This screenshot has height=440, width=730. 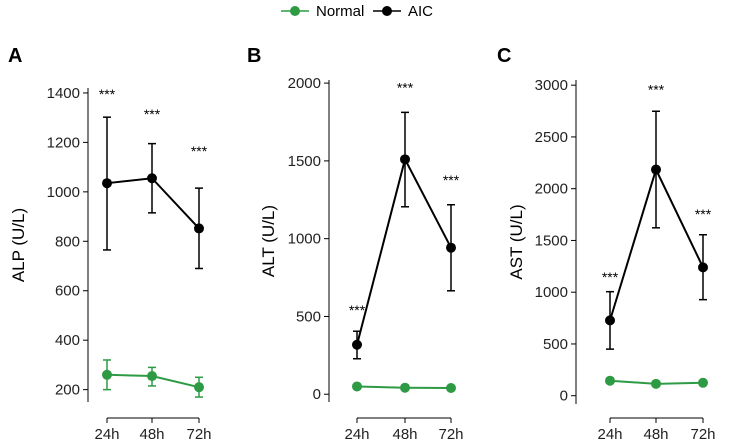 What do you see at coordinates (18, 245) in the screenshot?
I see `y-axis-title: ALP (U/L)` at bounding box center [18, 245].